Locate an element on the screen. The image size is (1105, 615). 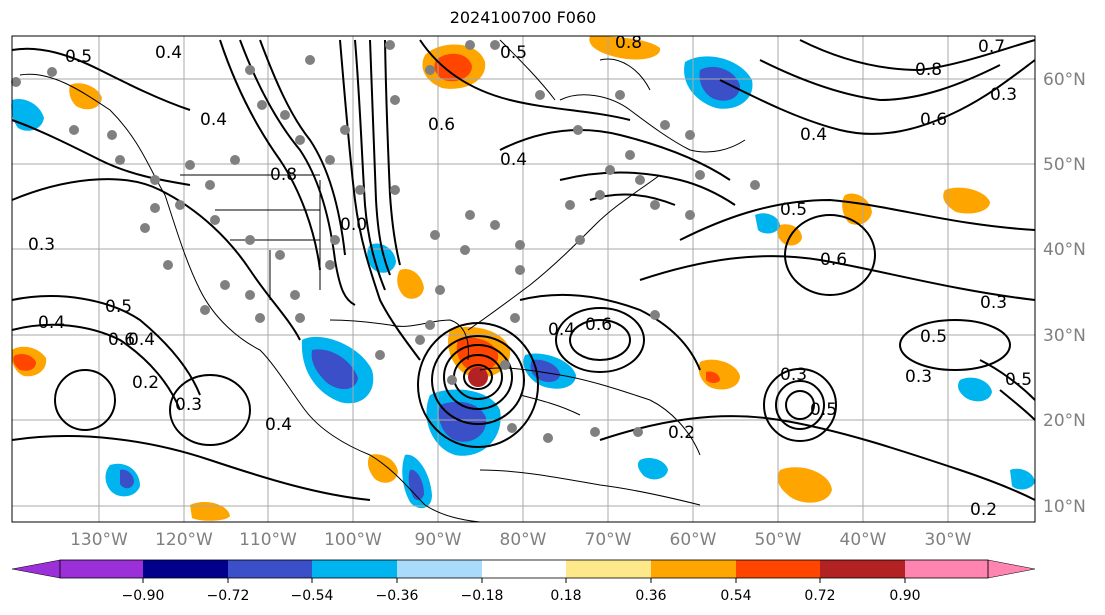
contour-label: 0.7 is located at coordinates (991, 47).